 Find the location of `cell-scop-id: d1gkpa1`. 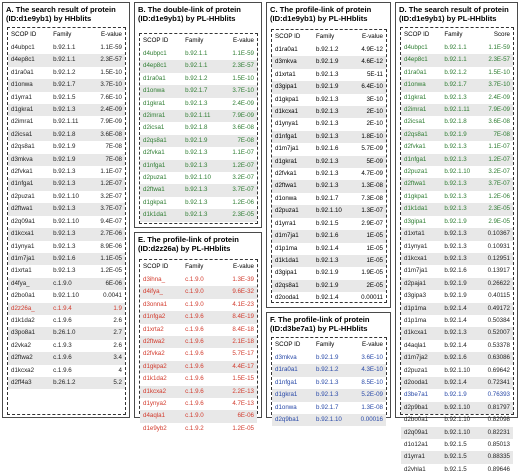

cell-scop-id: d1gkpa1 is located at coordinates (287, 99).